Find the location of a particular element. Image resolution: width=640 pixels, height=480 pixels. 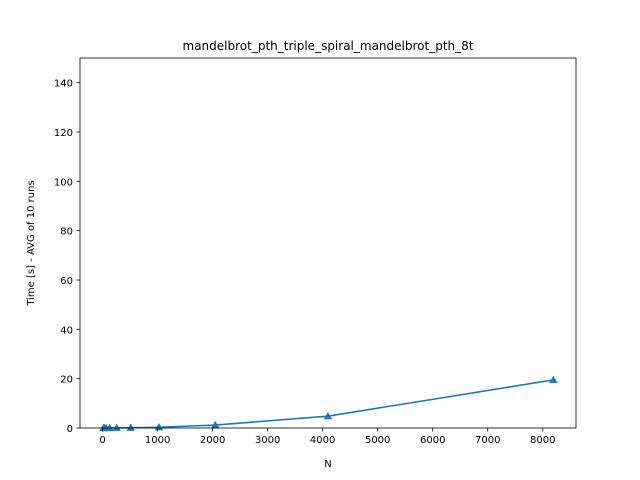

y-tick-label: 60 is located at coordinates (66, 281).